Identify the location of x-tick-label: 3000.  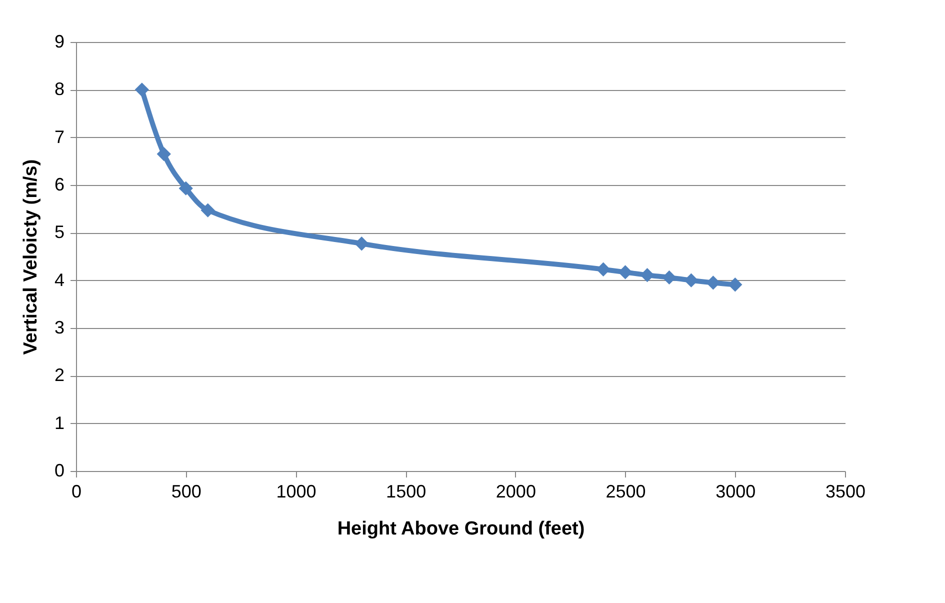
(736, 492).